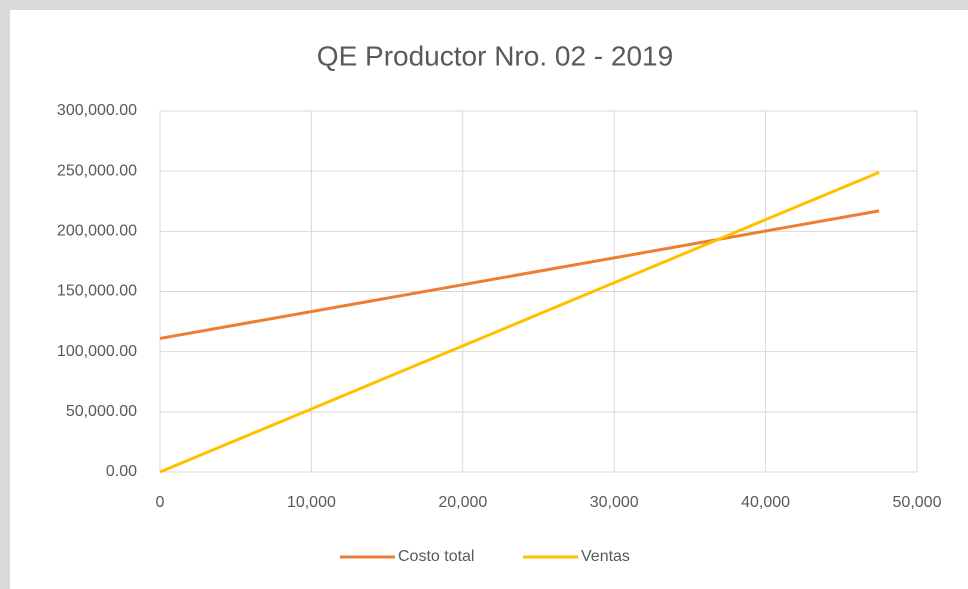 Image resolution: width=968 pixels, height=589 pixels. Describe the element at coordinates (311, 502) in the screenshot. I see `x-tick-label: 10,000` at that location.